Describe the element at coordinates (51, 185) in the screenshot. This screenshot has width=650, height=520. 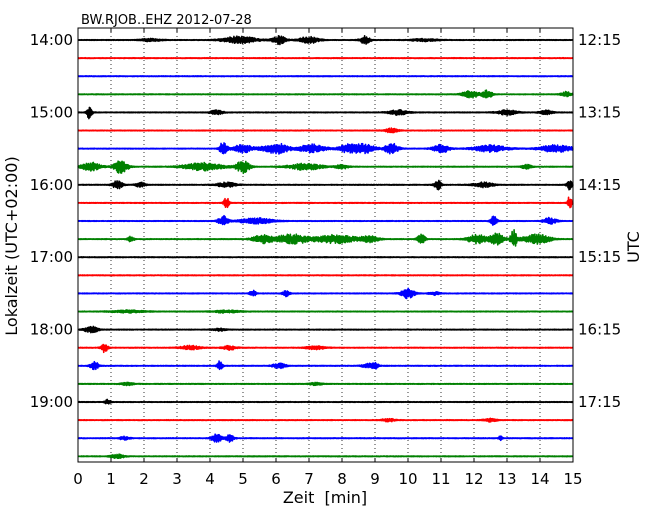
I see `left-tick-label: 16:00` at that location.